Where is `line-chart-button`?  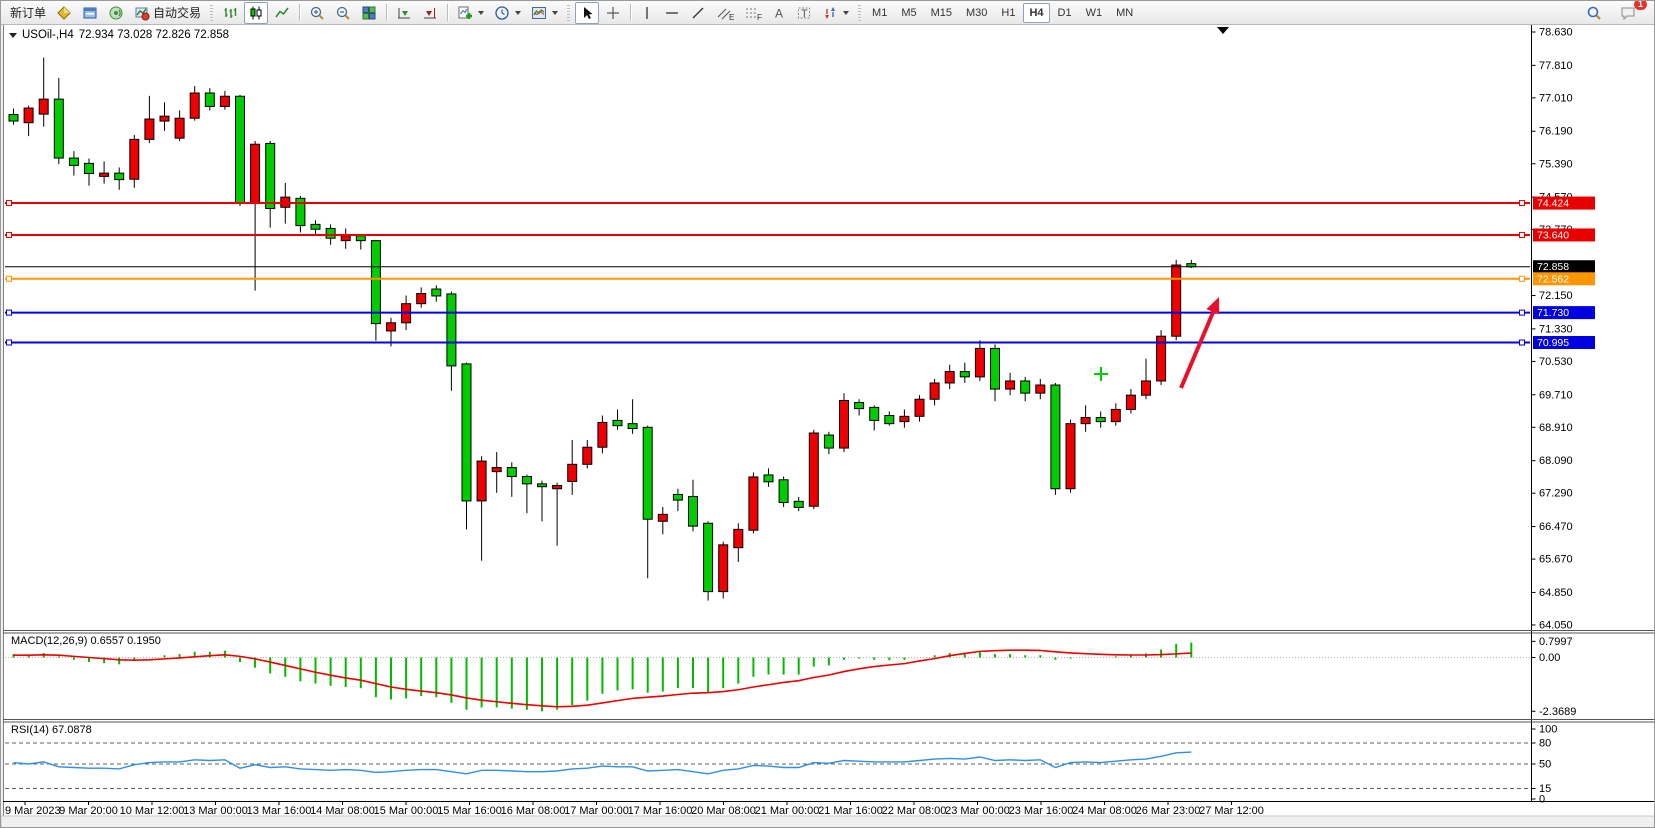
line-chart-button is located at coordinates (282, 13).